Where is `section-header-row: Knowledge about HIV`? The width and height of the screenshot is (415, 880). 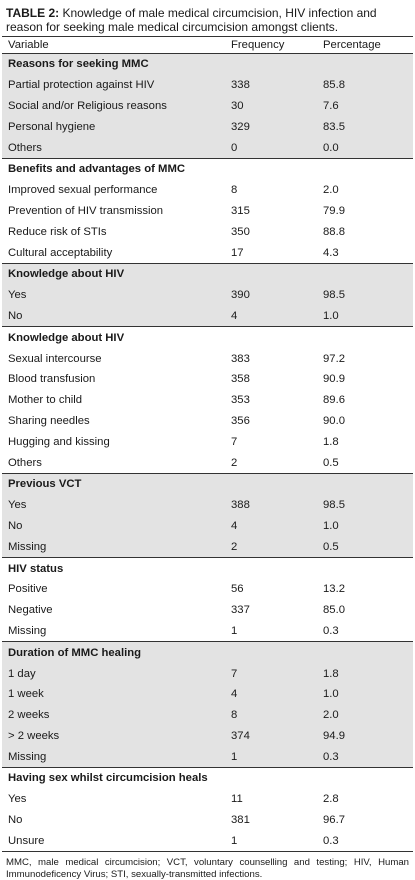 section-header-row: Knowledge about HIV is located at coordinates (207, 337).